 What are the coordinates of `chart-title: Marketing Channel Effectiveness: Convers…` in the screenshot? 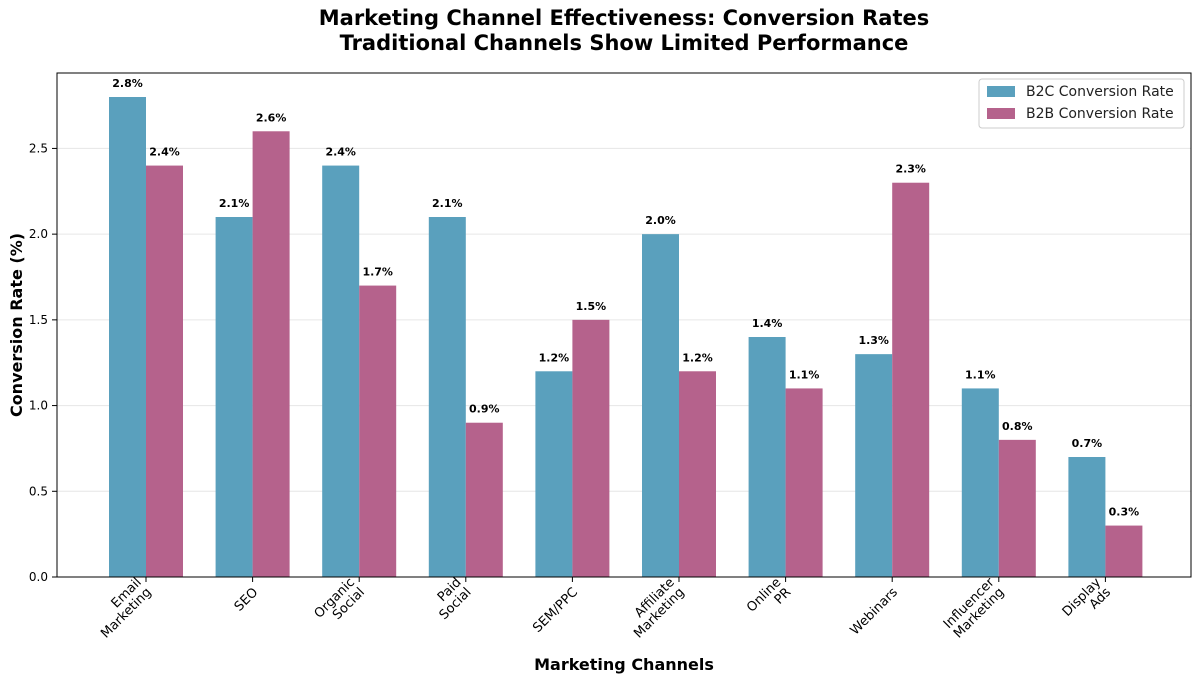 It's located at (624, 18).